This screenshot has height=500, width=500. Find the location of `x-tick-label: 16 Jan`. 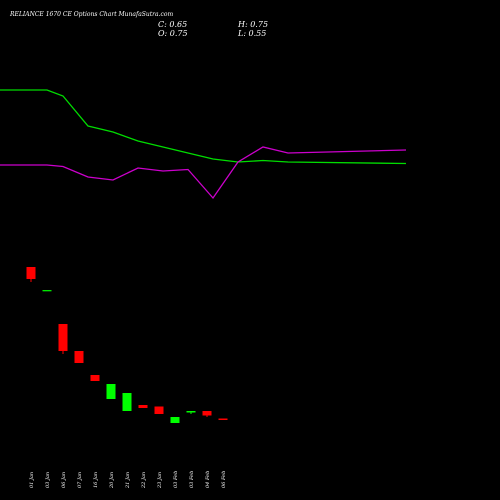

x-tick-label: 16 Jan is located at coordinates (96, 480).